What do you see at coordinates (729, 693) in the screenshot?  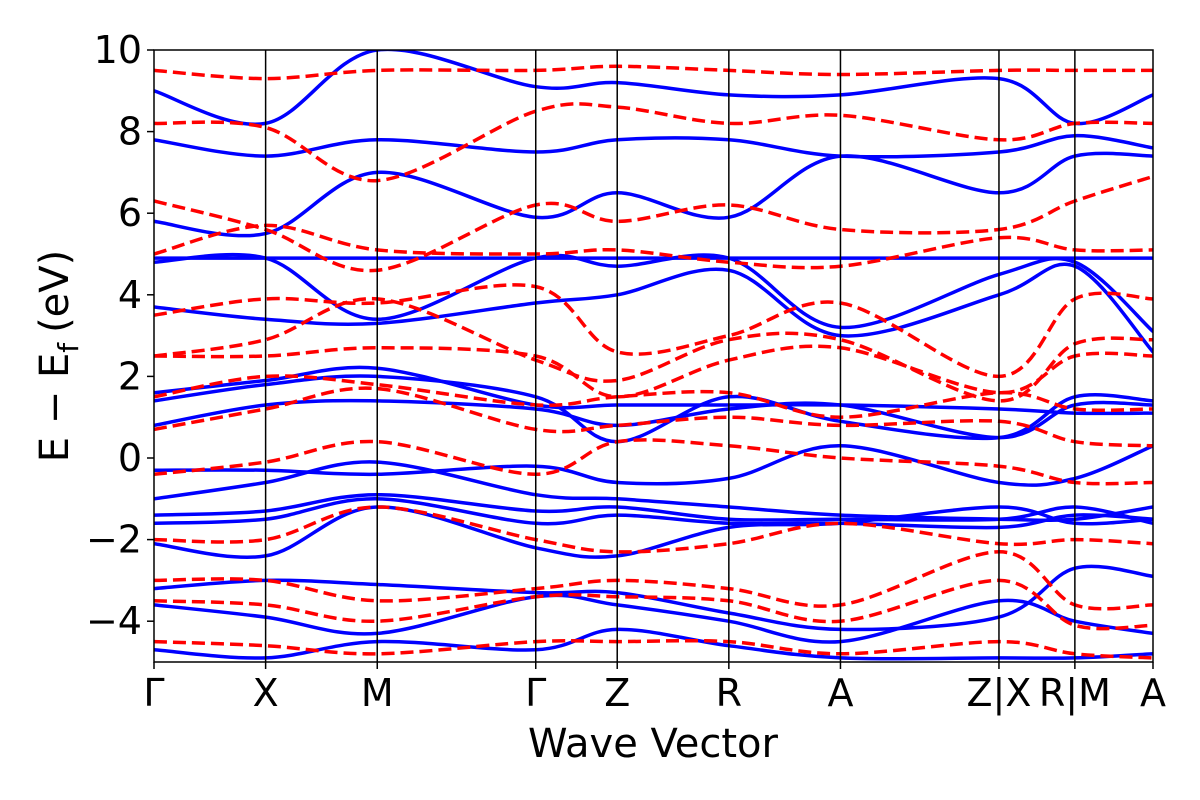 I see `x-tick-label-5: R` at bounding box center [729, 693].